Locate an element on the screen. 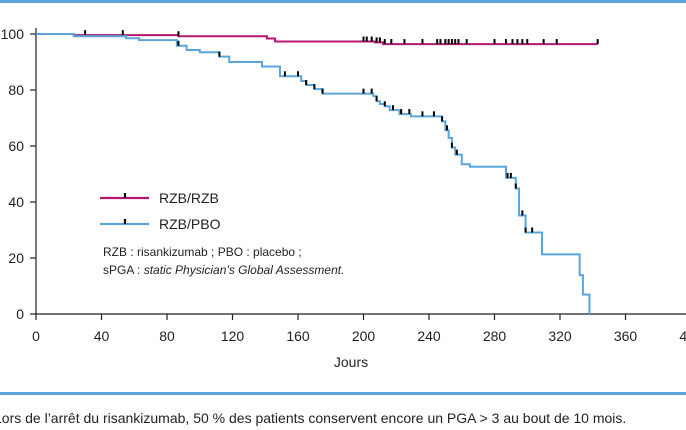 This screenshot has width=686, height=430. top-rule is located at coordinates (343, 1).